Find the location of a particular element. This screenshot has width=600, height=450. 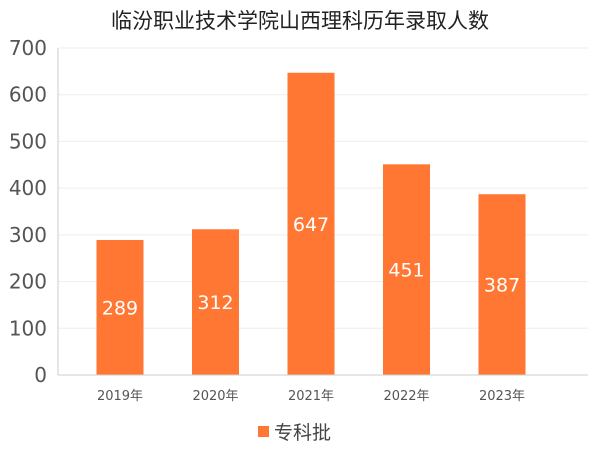

x-tick-label: 2022年 is located at coordinates (406, 396).